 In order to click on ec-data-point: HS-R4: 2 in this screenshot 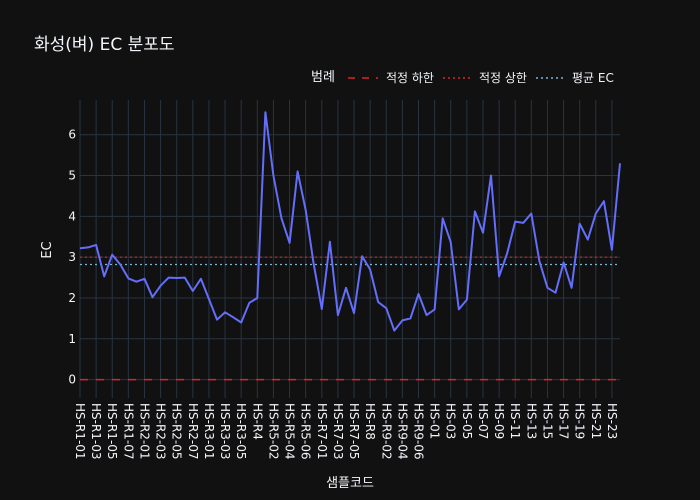, I will do `click(257, 298)`.